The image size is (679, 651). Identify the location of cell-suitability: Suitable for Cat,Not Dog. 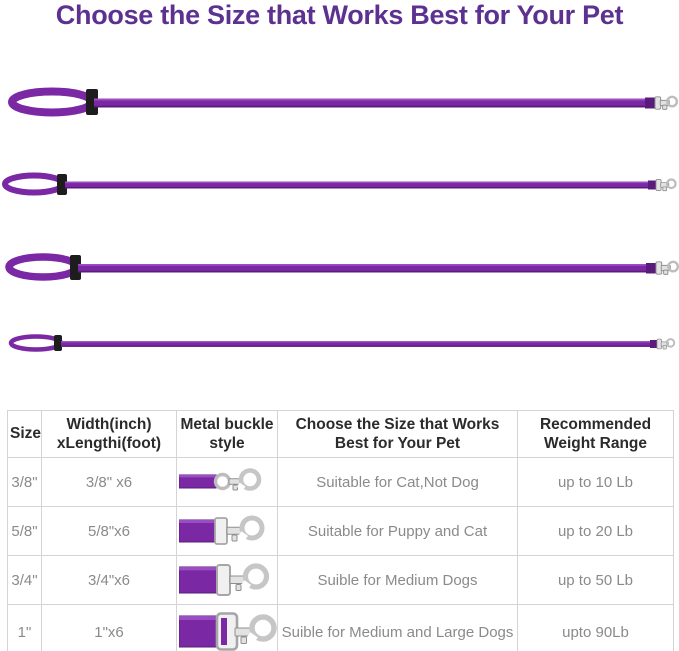
(397, 482).